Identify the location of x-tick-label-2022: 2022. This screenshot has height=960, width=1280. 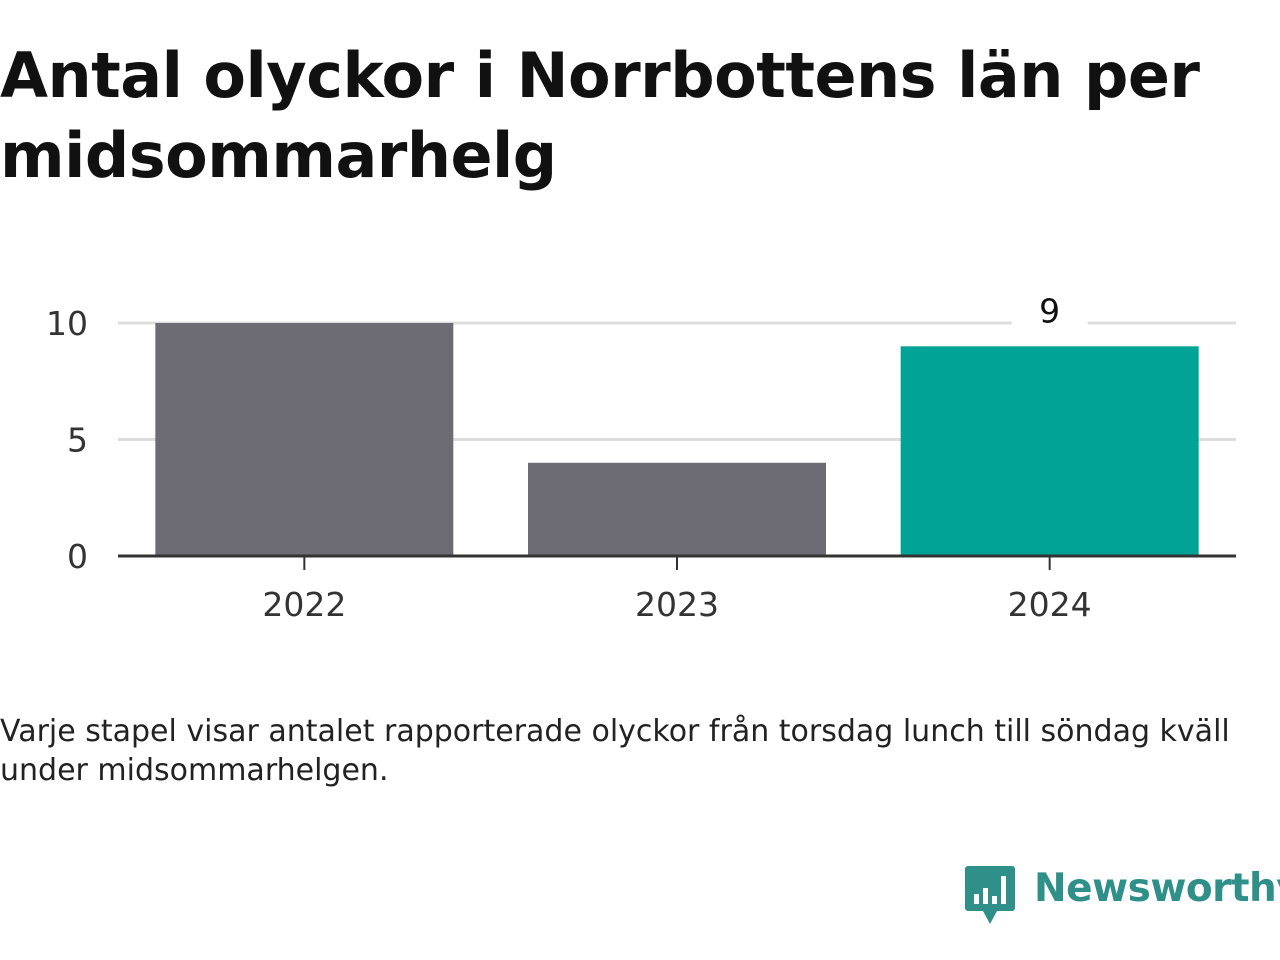
(304, 604).